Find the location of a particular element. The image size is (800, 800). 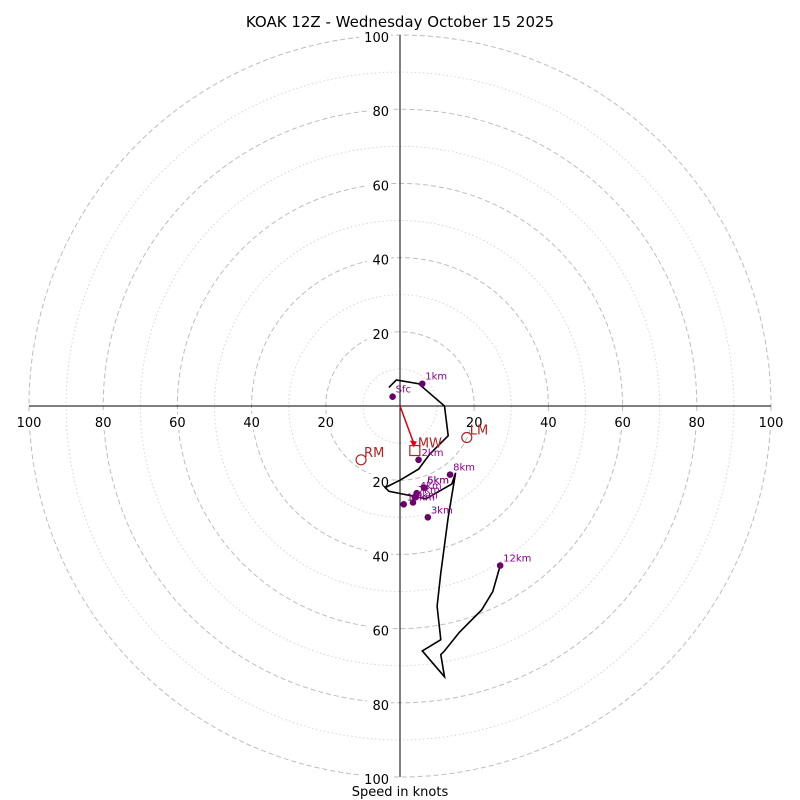

tick-label-north-40: 40 is located at coordinates (380, 261).